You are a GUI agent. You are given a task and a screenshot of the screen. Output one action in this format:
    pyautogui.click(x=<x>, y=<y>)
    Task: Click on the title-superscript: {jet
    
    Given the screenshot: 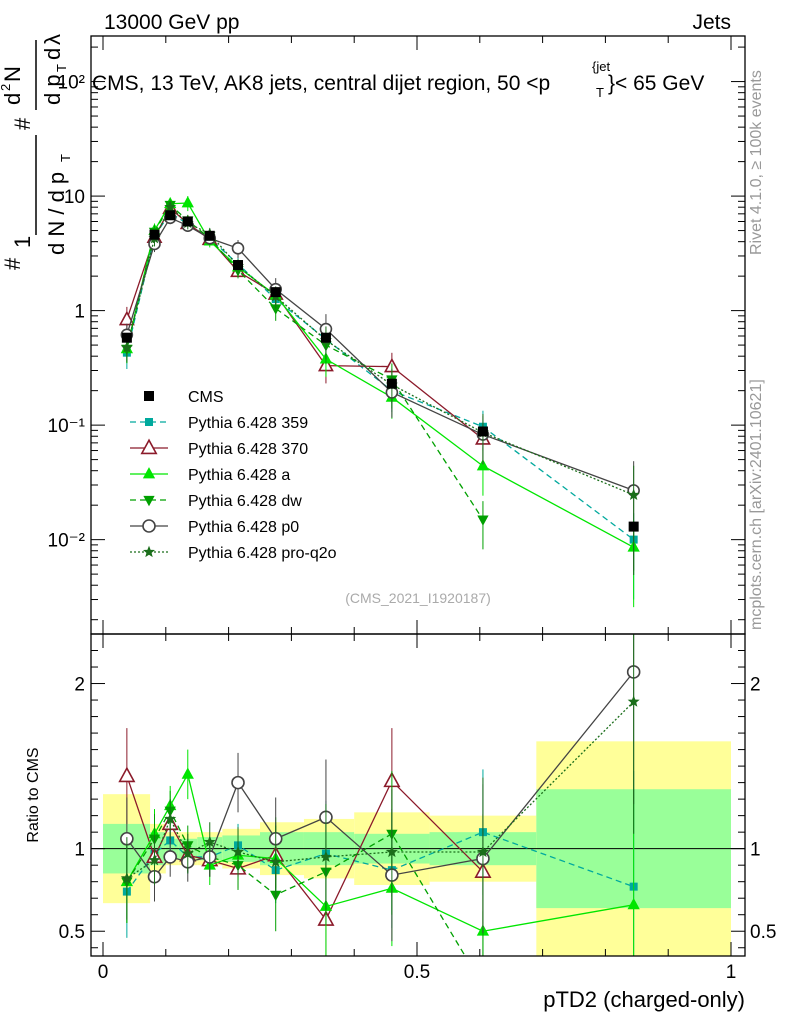 What is the action you would take?
    pyautogui.click(x=601, y=66)
    